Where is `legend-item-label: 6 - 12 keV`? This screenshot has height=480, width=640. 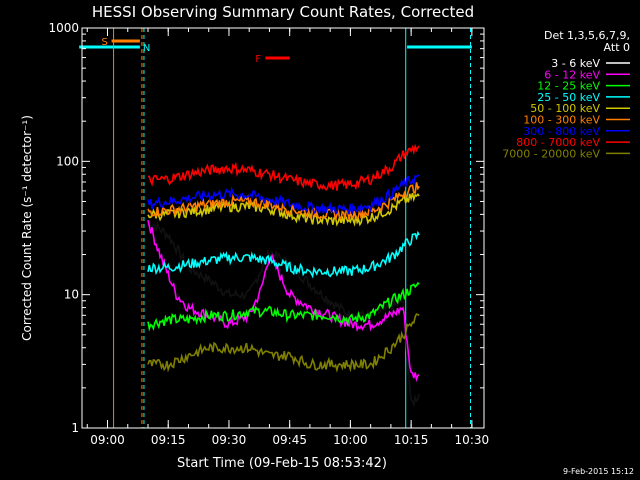 legend-item-label: 6 - 12 keV is located at coordinates (572, 74).